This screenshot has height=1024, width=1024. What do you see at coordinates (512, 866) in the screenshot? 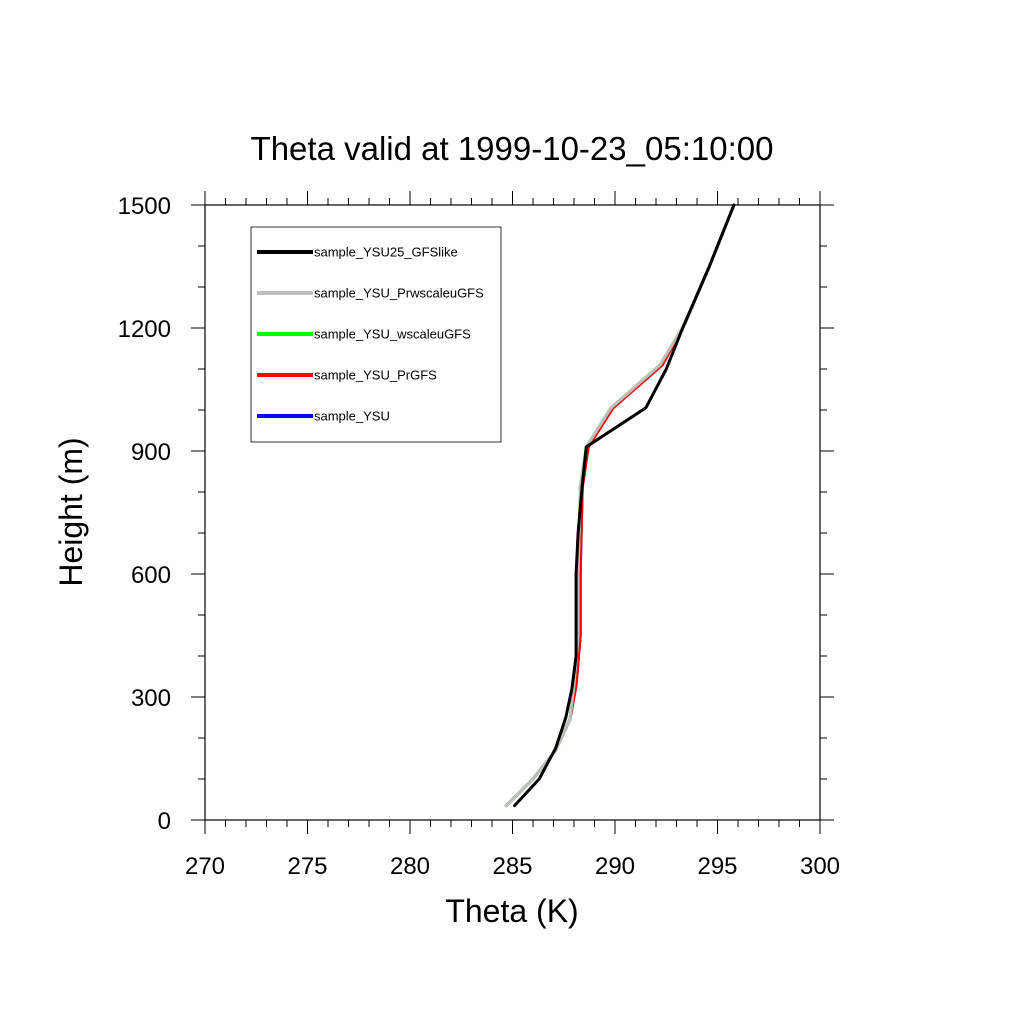
I see `x-tick-label: 285` at bounding box center [512, 866].